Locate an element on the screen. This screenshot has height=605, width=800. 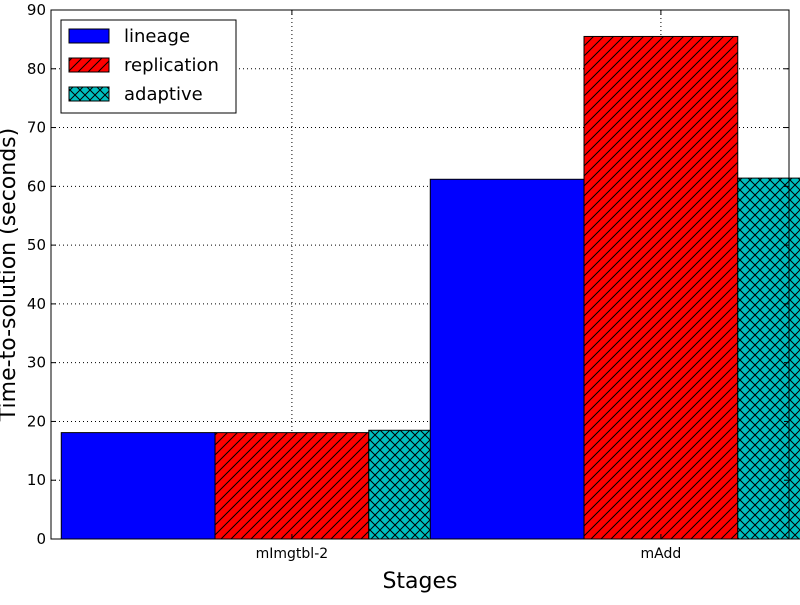
legend-swatch-adaptive is located at coordinates (89, 94).